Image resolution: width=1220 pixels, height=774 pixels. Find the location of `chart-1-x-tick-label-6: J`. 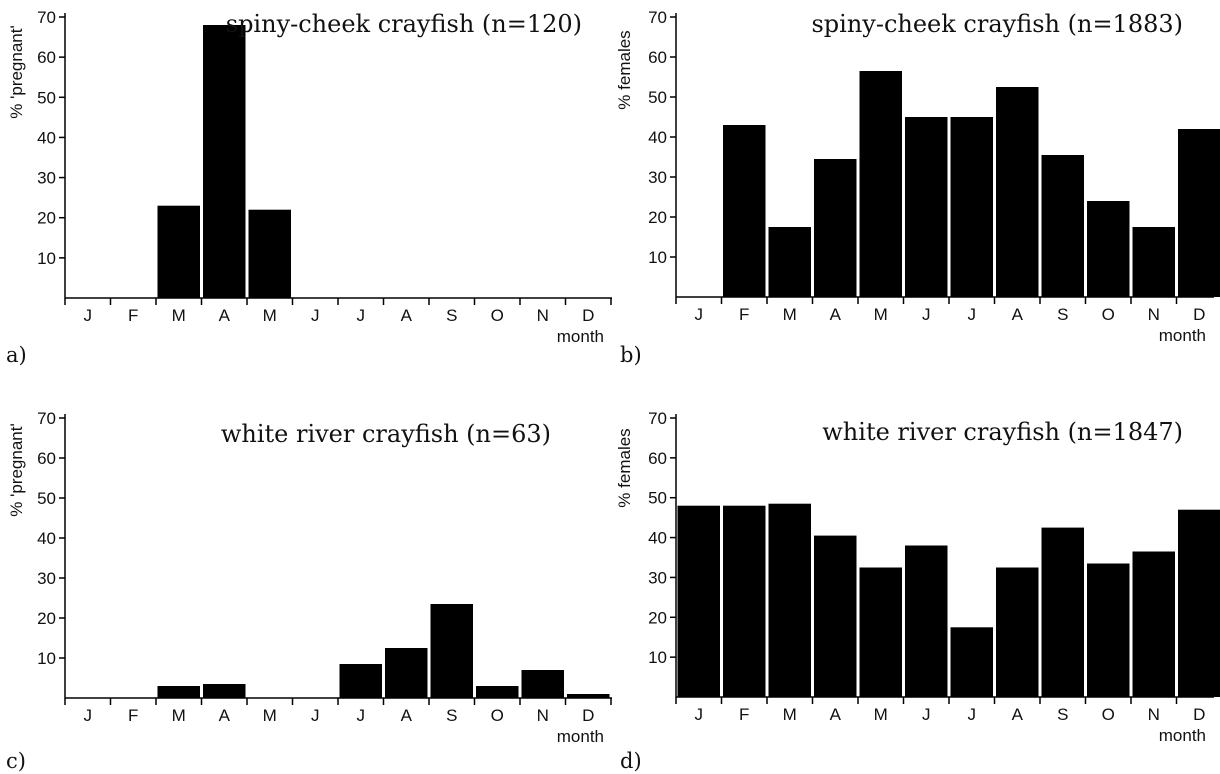

chart-1-x-tick-label-6: J is located at coordinates (926, 314).